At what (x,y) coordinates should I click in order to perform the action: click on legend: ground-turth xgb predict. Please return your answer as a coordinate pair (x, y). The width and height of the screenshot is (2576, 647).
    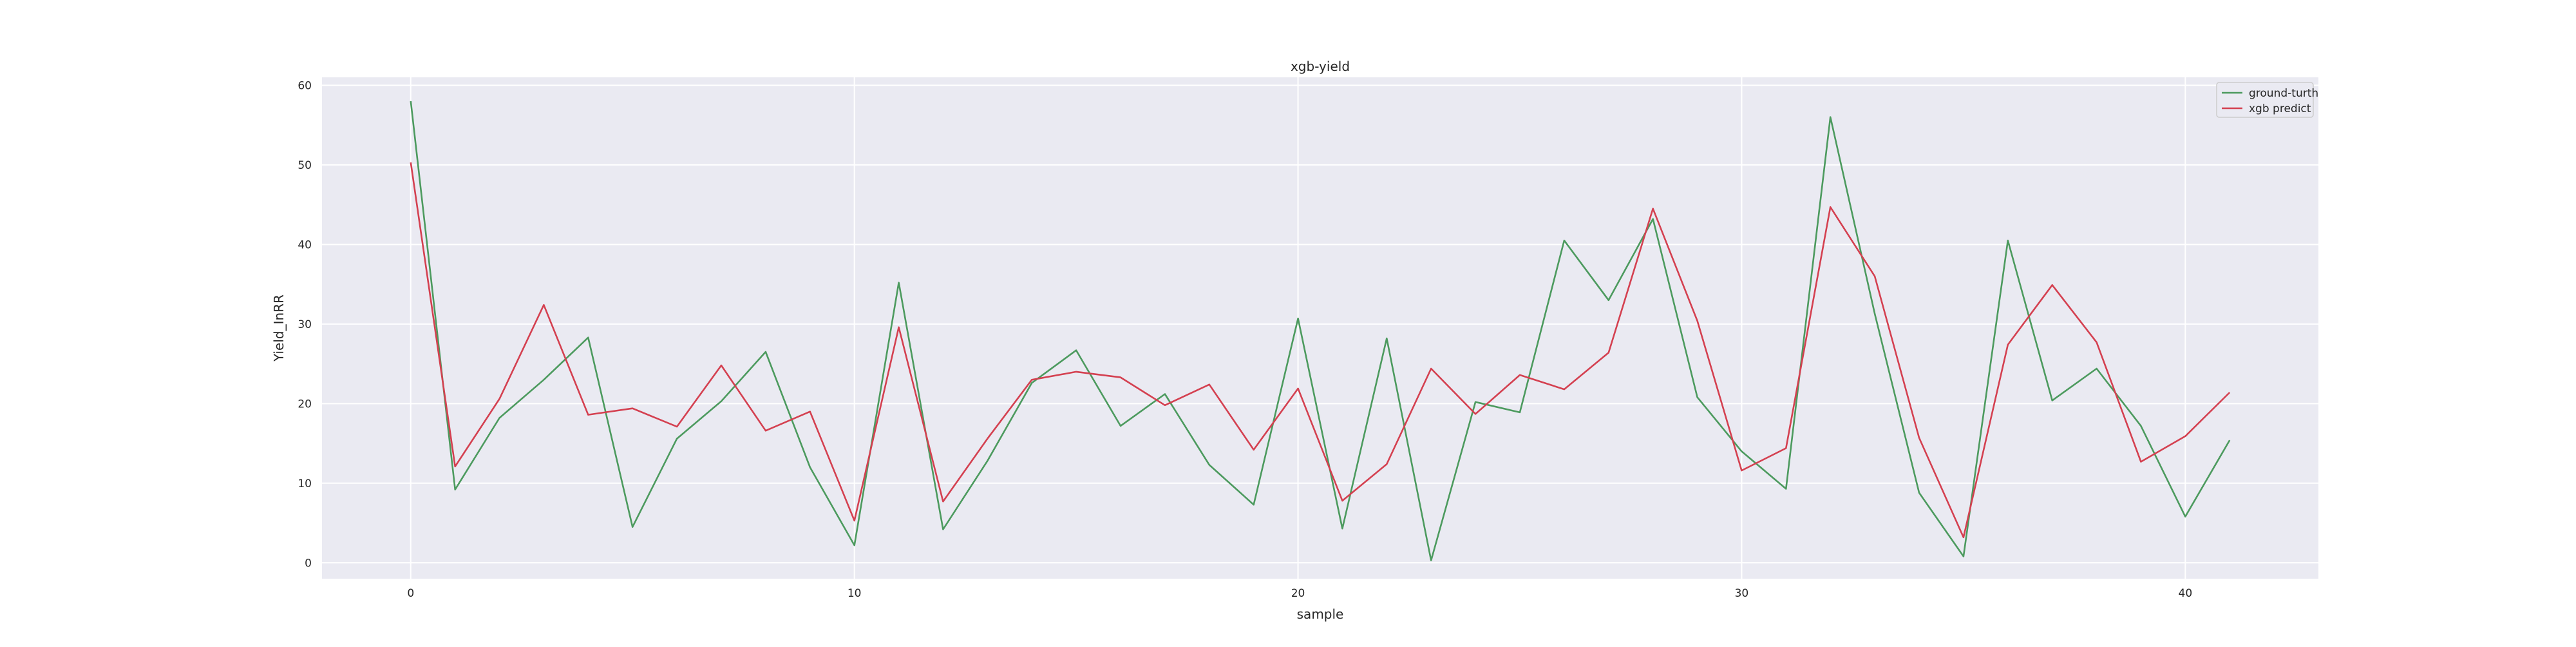
    Looking at the image, I should click on (2267, 100).